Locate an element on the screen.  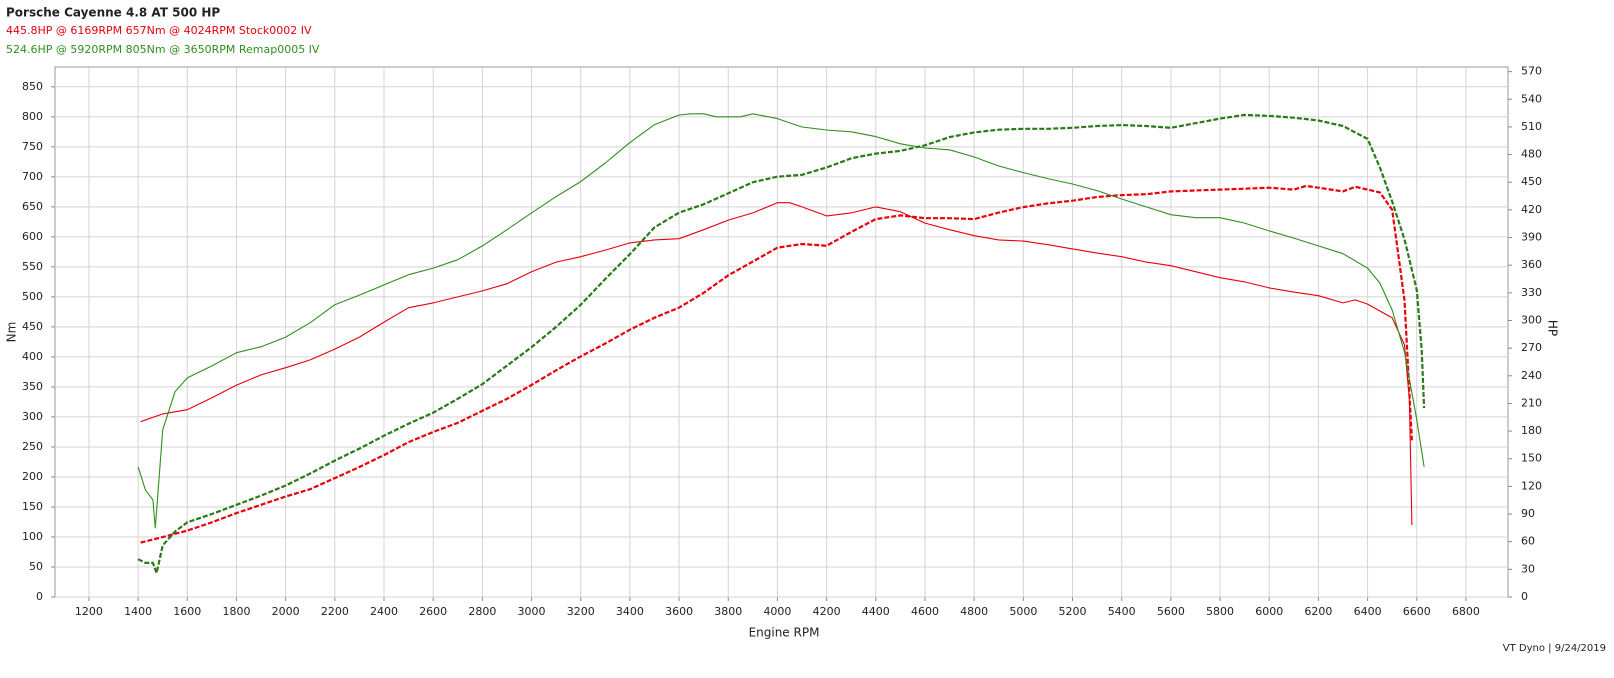
y2-tick-label: 540 is located at coordinates (1531, 98).